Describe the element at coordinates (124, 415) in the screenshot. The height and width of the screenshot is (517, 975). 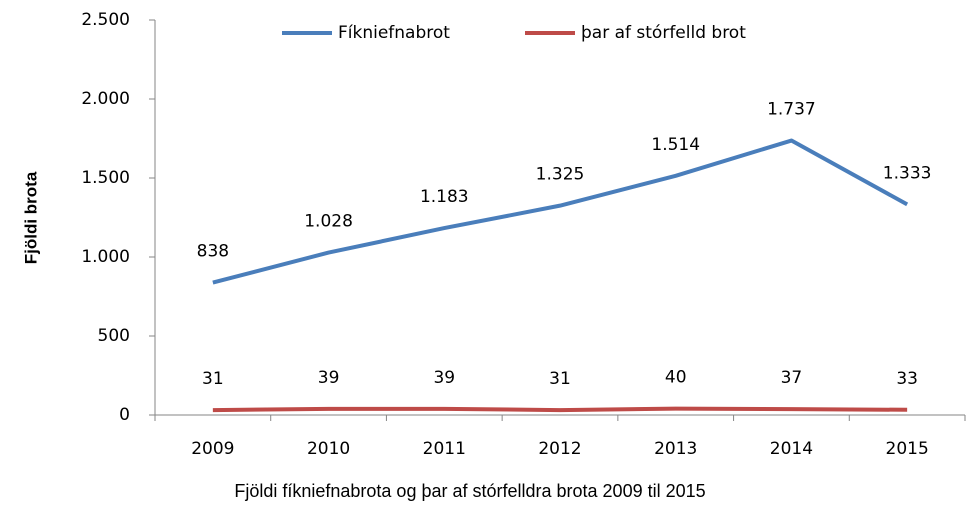
I see `y-tick-label: 0` at that location.